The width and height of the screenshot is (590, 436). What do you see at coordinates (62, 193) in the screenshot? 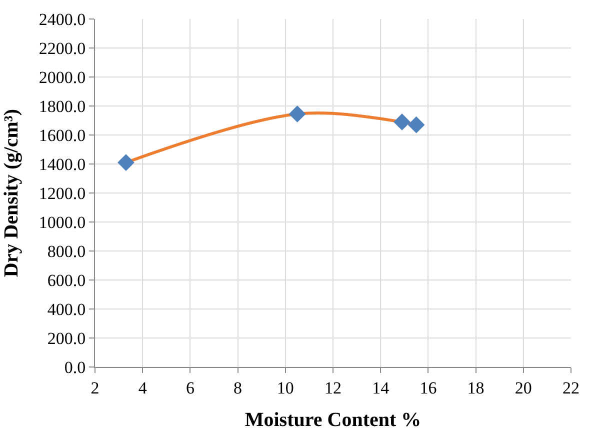
I see `y-tick-label: 1200.0` at bounding box center [62, 193].